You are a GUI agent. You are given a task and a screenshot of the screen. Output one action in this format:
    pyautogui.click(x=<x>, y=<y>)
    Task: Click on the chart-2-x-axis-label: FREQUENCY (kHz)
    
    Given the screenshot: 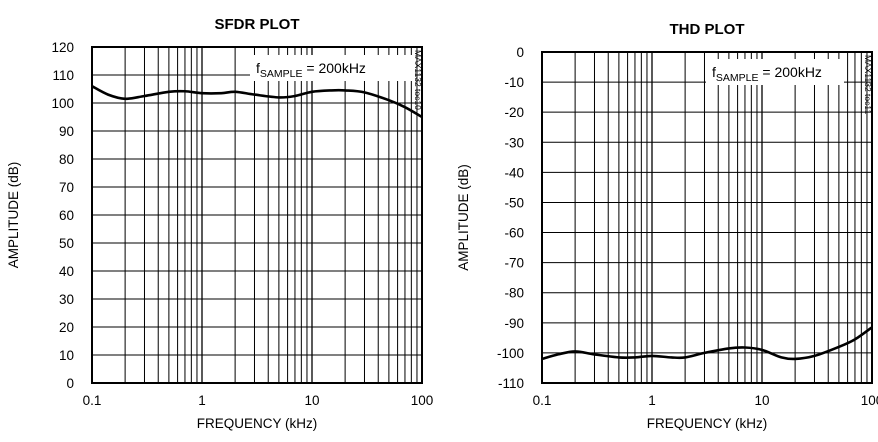 What is the action you would take?
    pyautogui.click(x=707, y=423)
    